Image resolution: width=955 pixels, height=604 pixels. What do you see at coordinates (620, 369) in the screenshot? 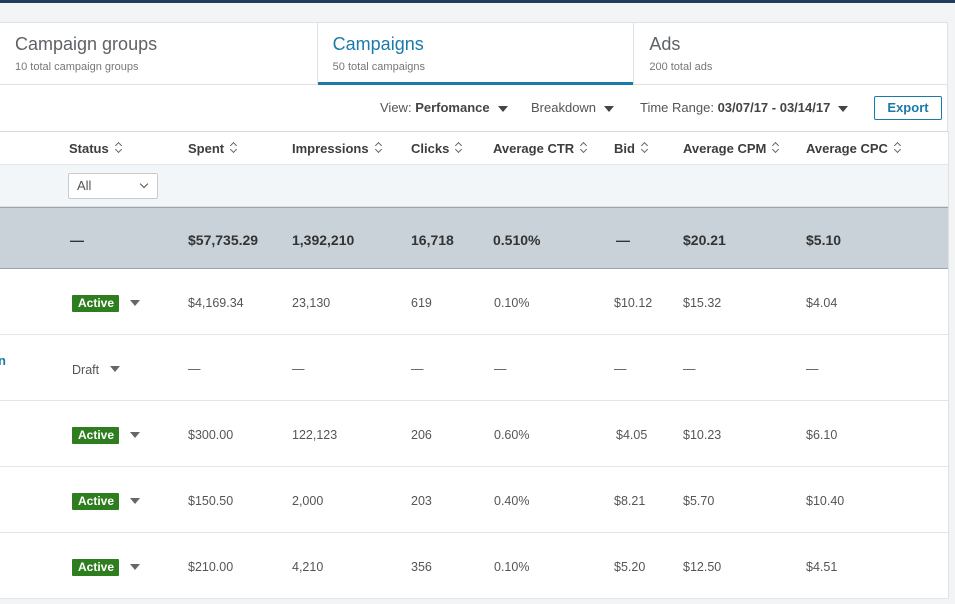
I see `cell-bid: —` at bounding box center [620, 369].